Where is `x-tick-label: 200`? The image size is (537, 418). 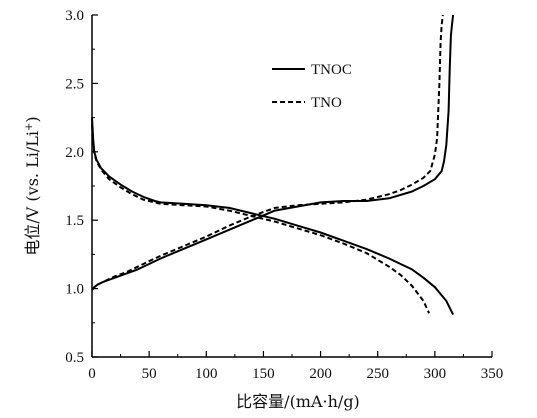
x-tick-label: 200 is located at coordinates (320, 374).